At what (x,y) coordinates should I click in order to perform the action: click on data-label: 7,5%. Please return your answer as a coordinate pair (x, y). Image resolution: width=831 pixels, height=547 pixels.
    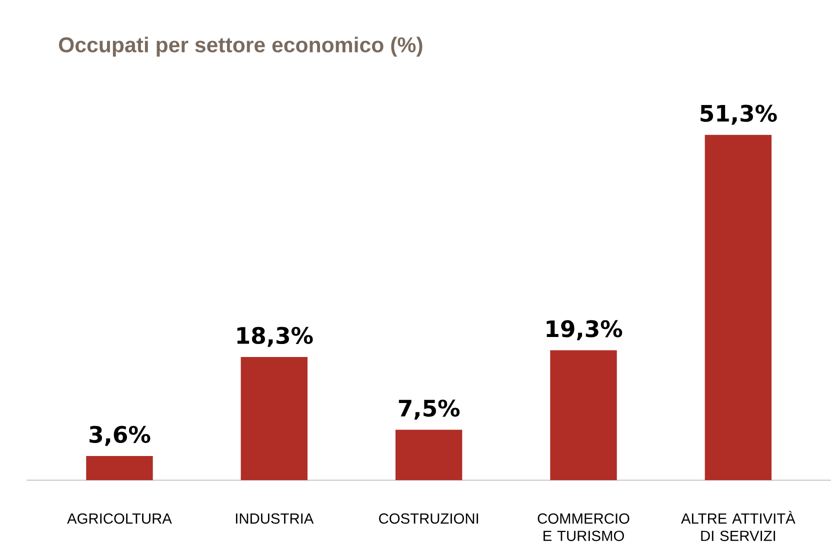
    Looking at the image, I should click on (429, 410).